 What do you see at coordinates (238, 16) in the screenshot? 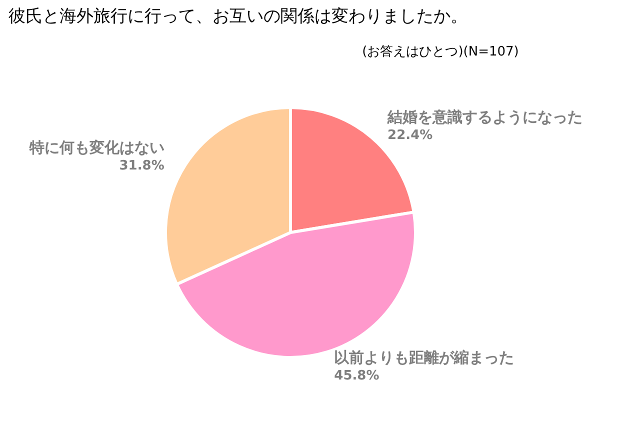
I see `chart-title: 彼氏と海外旅行に行って、お互いの関係は変わりましたか。` at bounding box center [238, 16].